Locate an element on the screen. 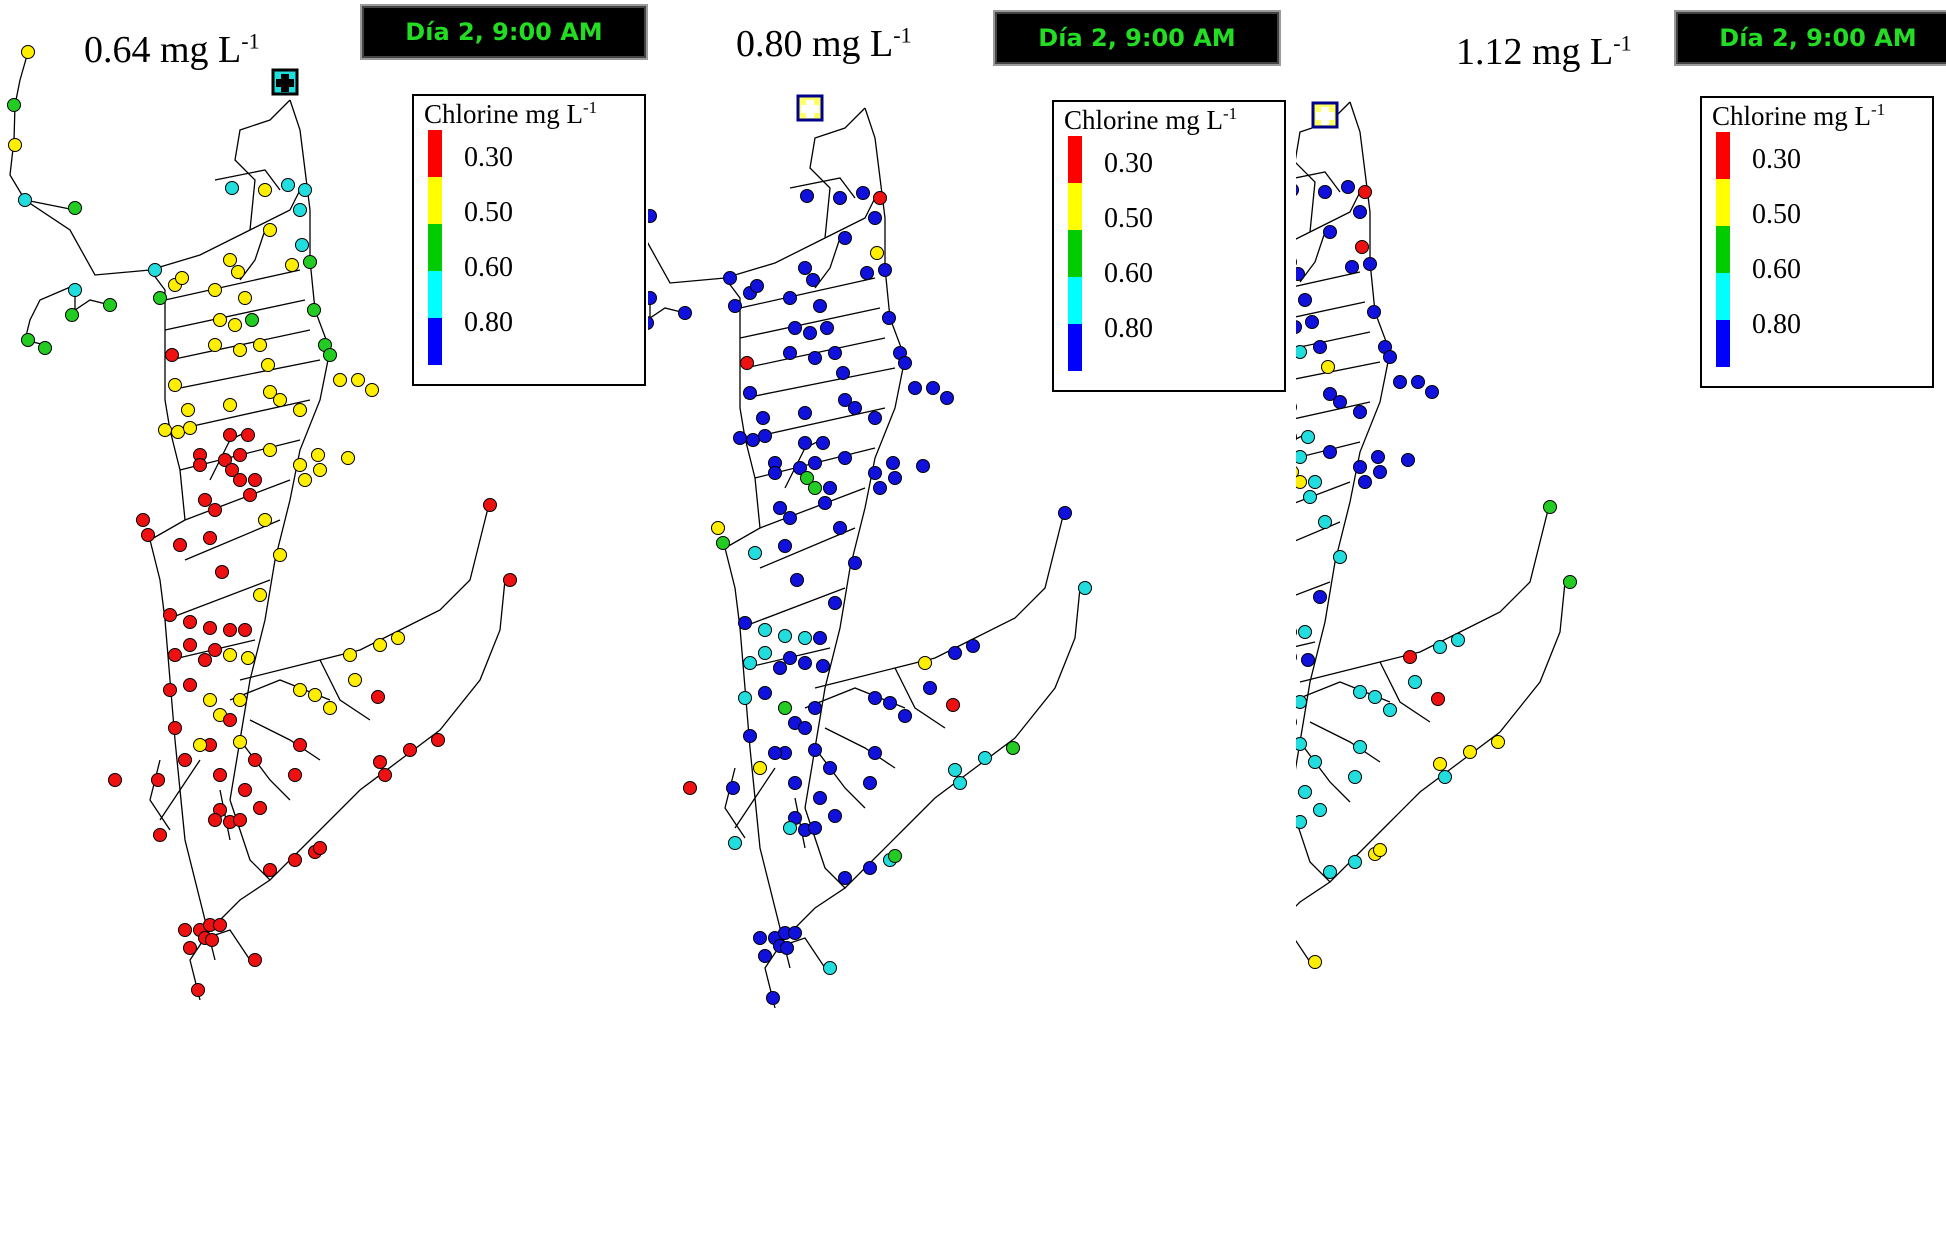 This screenshot has height=1237, width=1946. simulation-time-display: Día 2, 9:00 AM is located at coordinates (504, 32).